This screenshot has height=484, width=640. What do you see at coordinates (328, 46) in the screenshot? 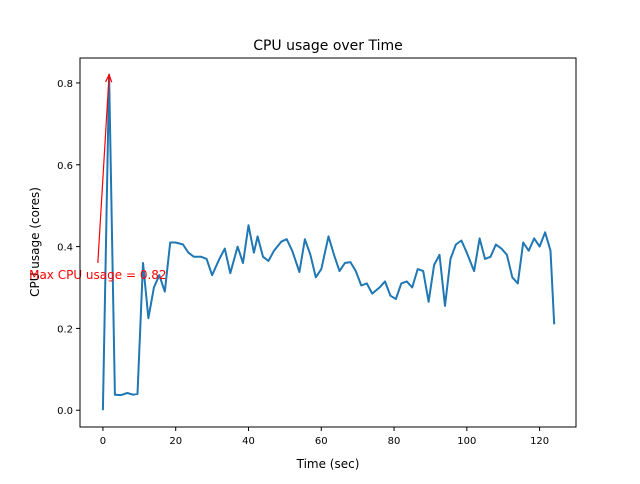
I see `chart-title: CPU usage over Time` at bounding box center [328, 46].